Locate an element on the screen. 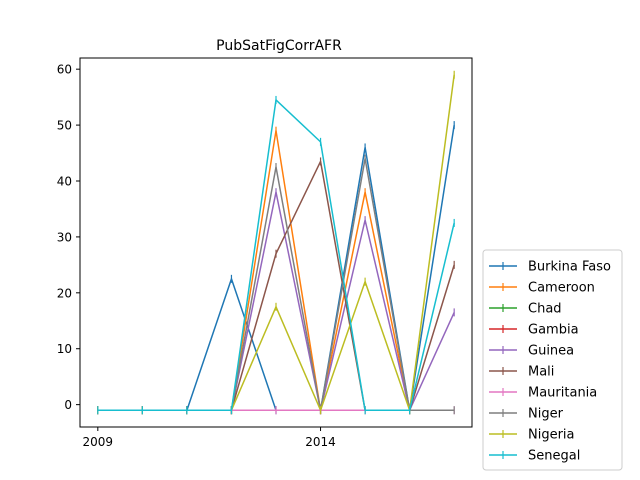 The height and width of the screenshot is (480, 640). legend-item: Guinea is located at coordinates (531, 351).